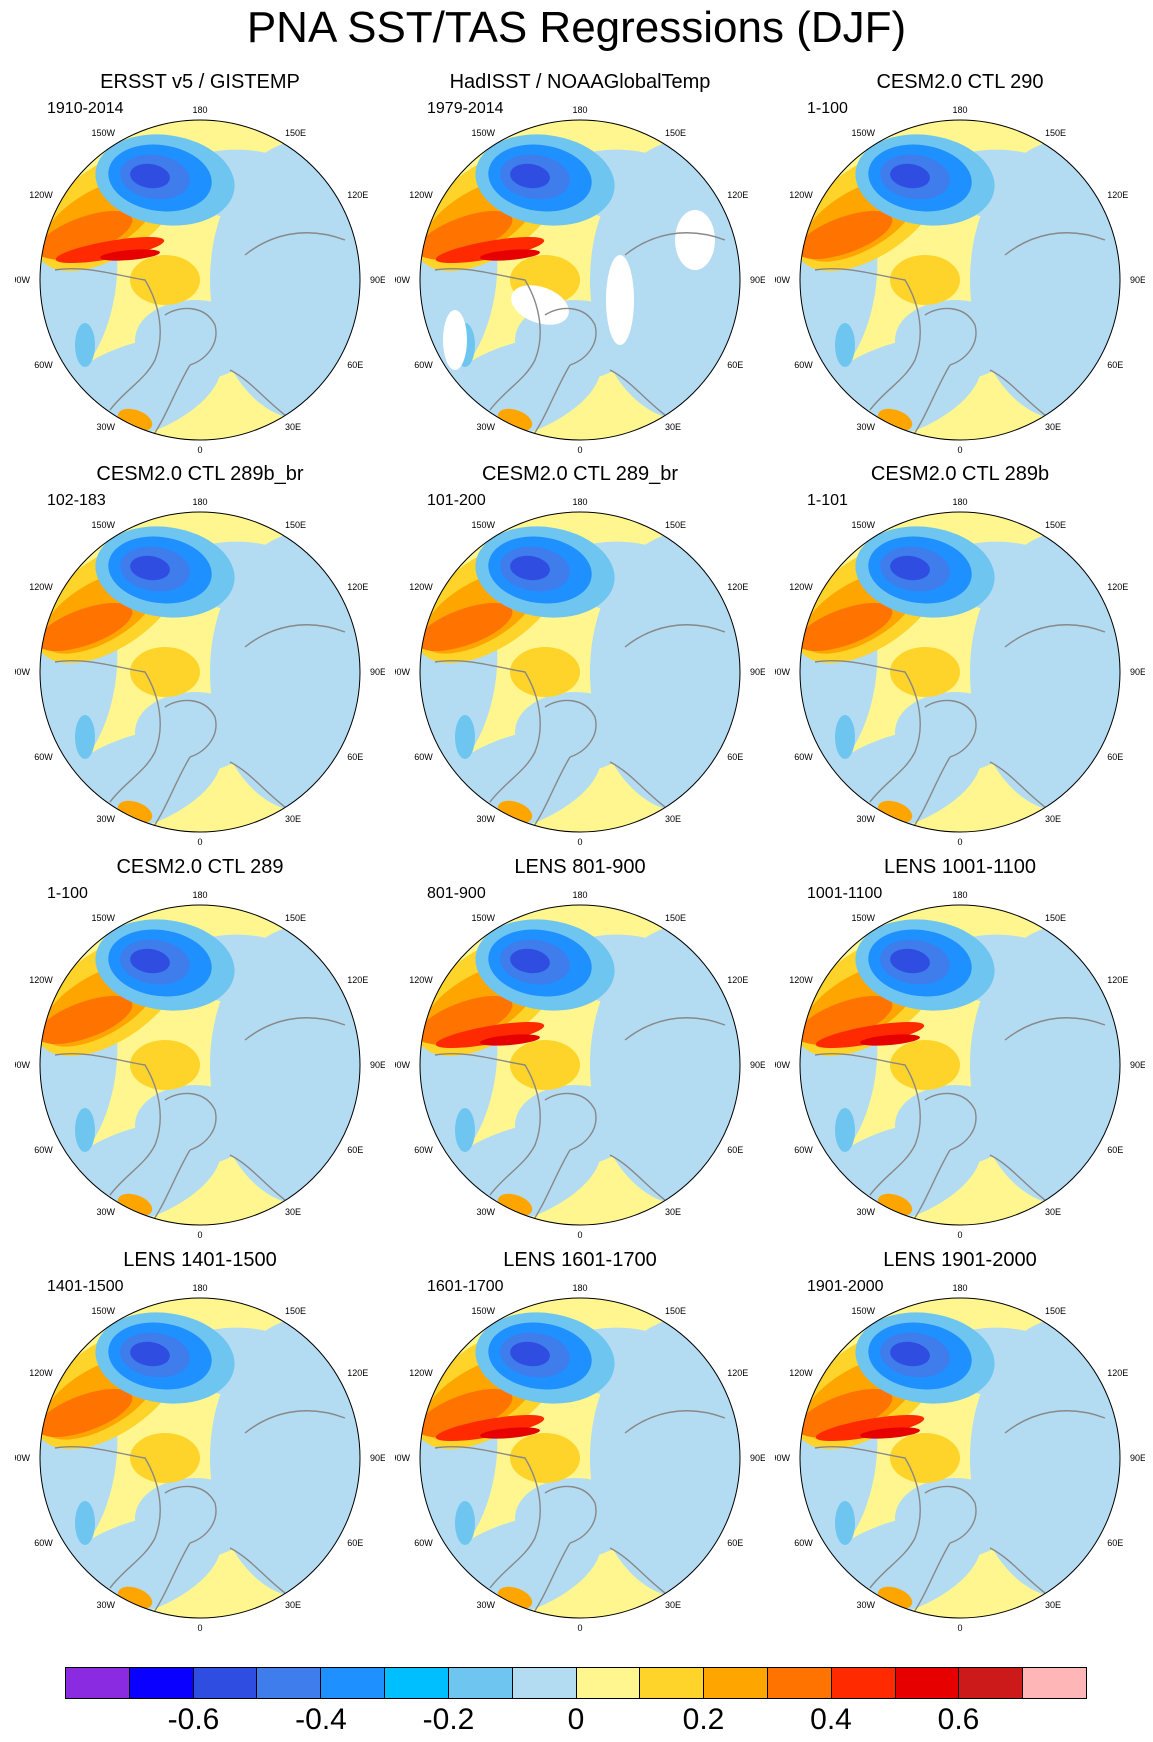 Image resolution: width=1153 pixels, height=1742 pixels. I want to click on longitude-label: 180, so click(579, 502).